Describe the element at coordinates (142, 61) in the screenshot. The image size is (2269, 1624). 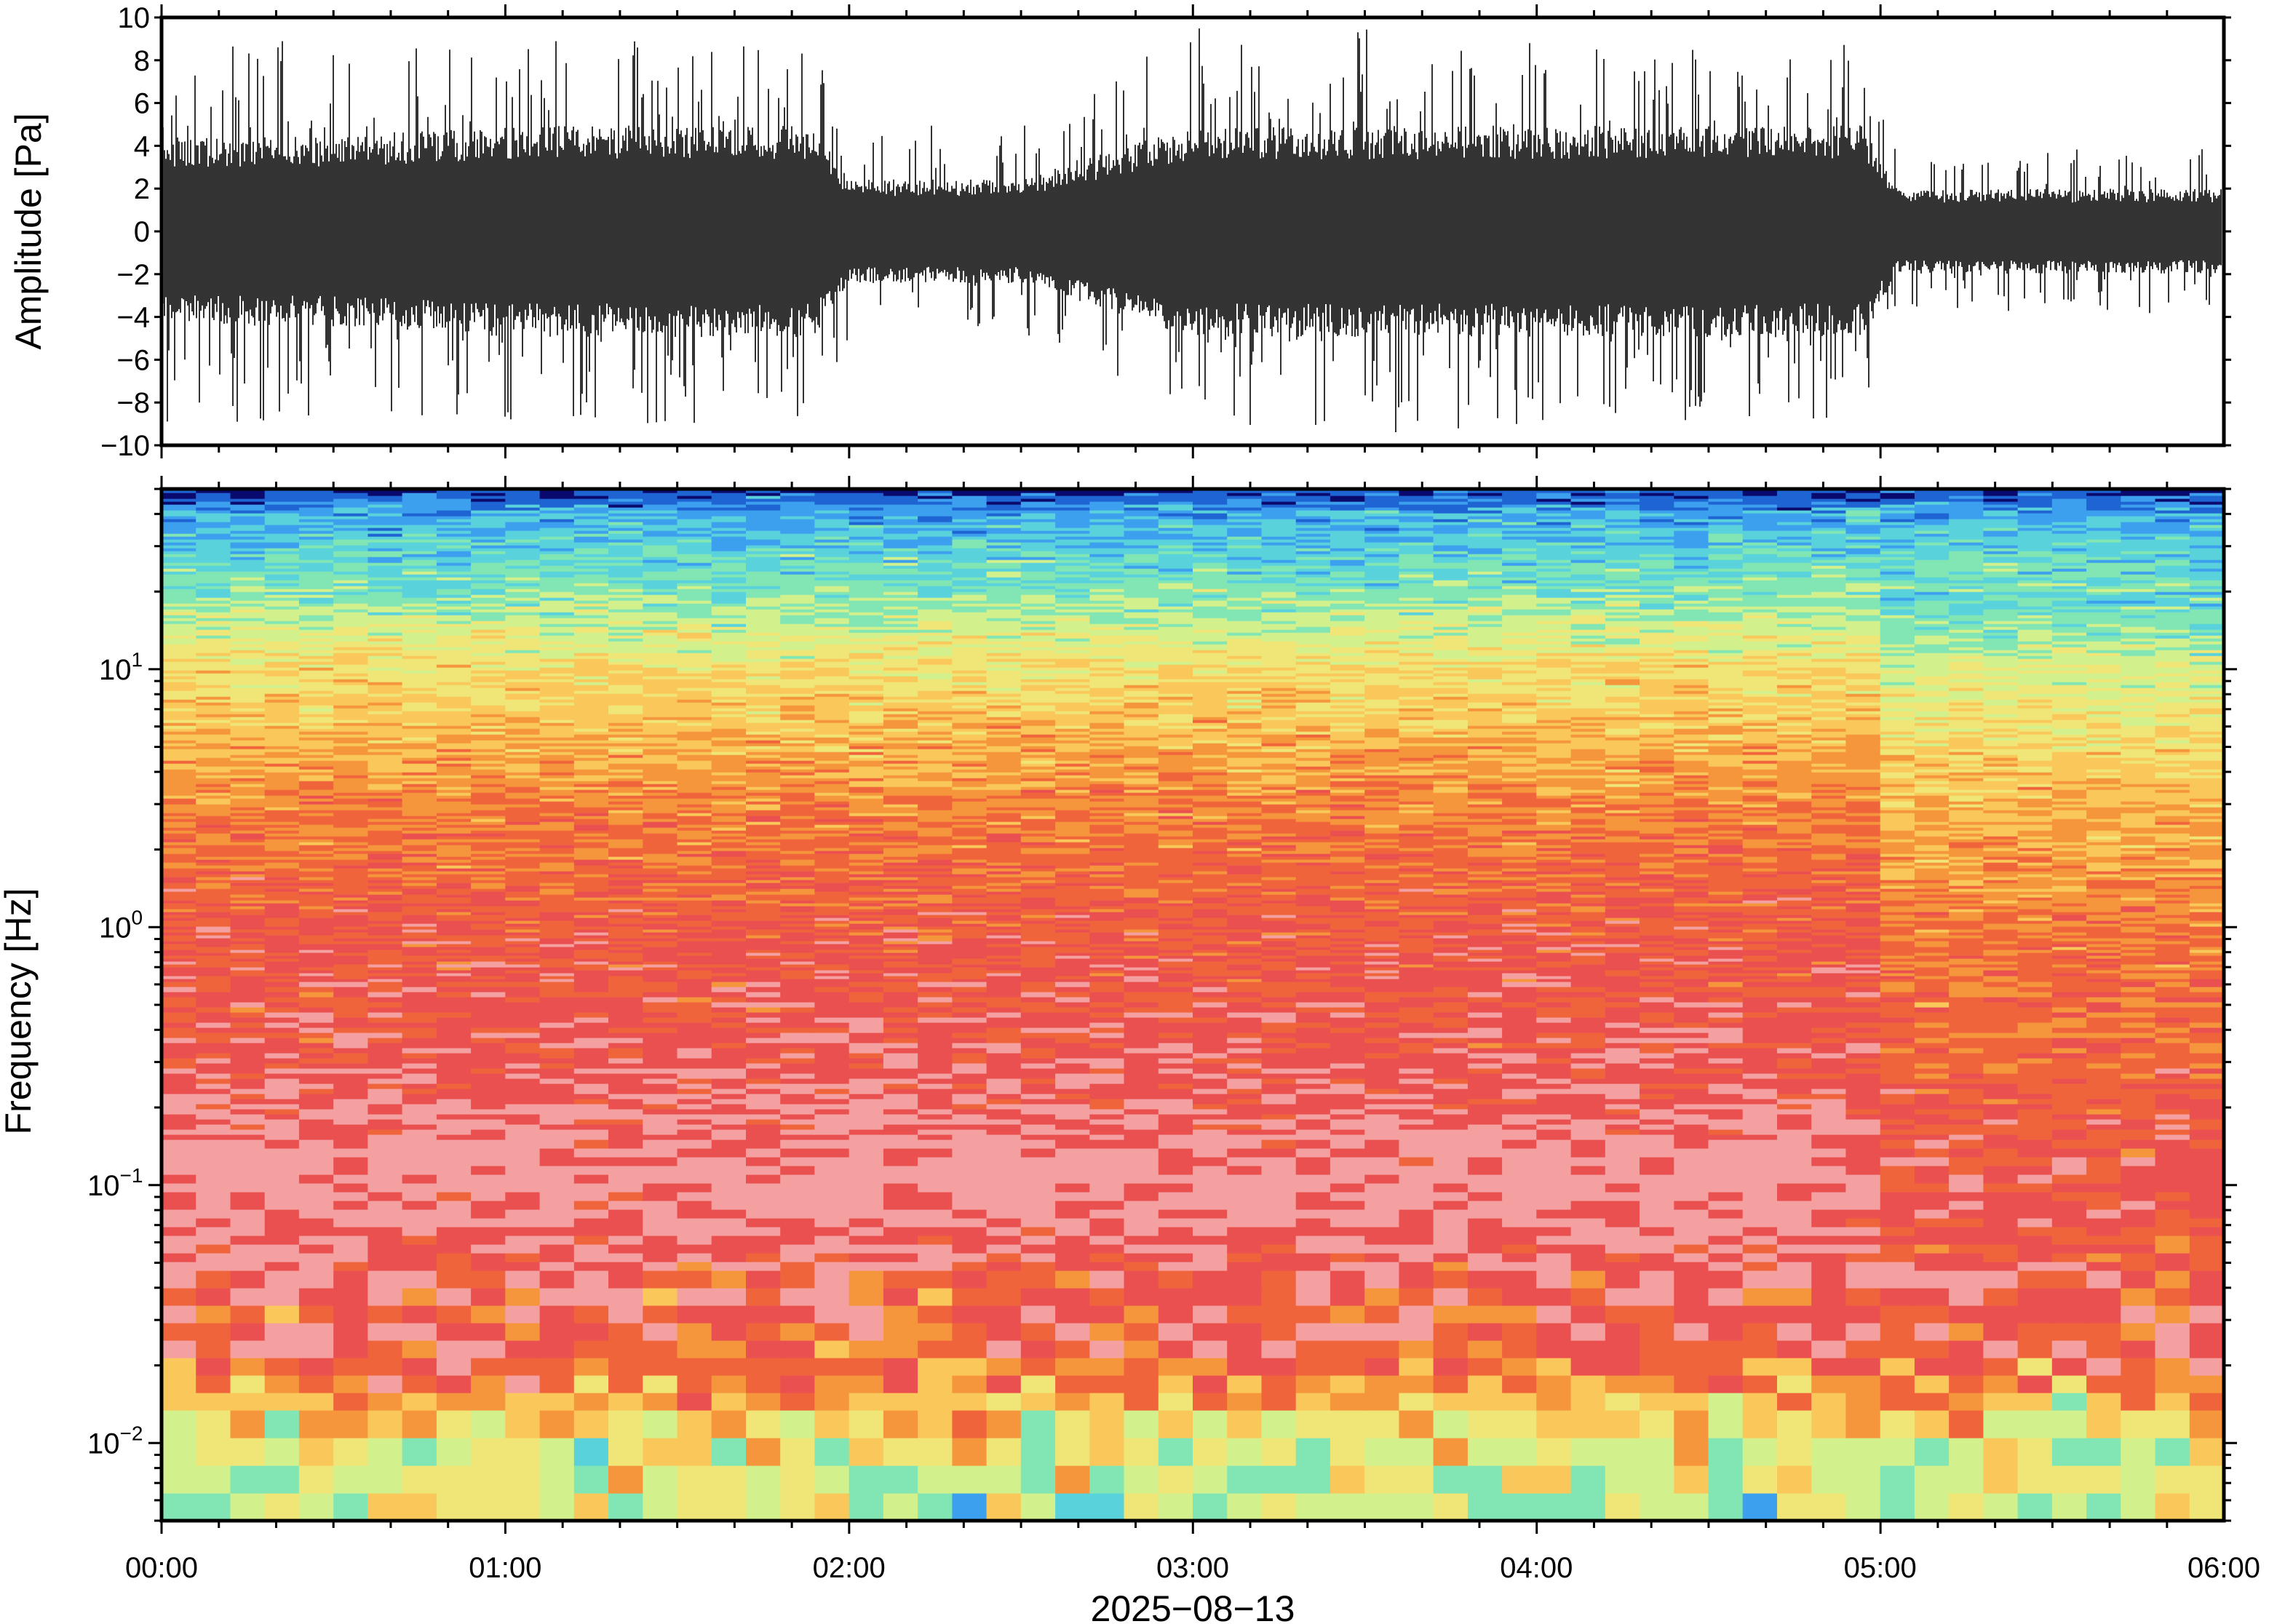
I see `waveform-y-tick-label: 8` at that location.